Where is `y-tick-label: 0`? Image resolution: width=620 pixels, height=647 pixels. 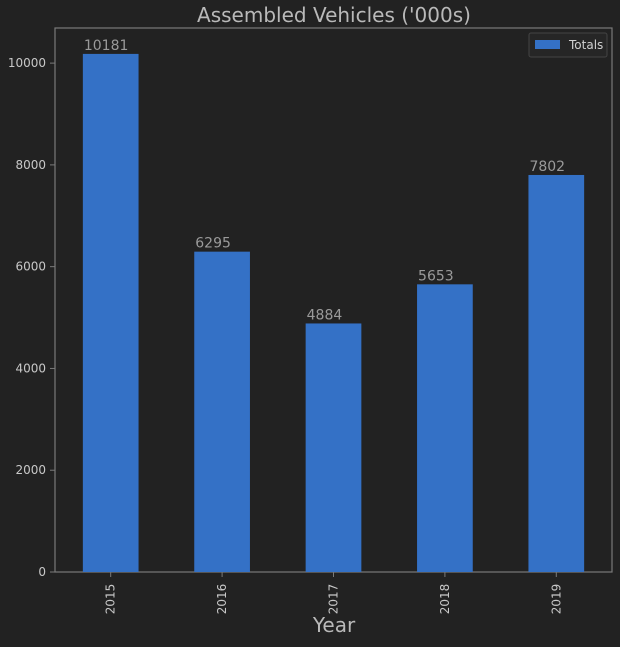 y-tick-label: 0 is located at coordinates (42, 572).